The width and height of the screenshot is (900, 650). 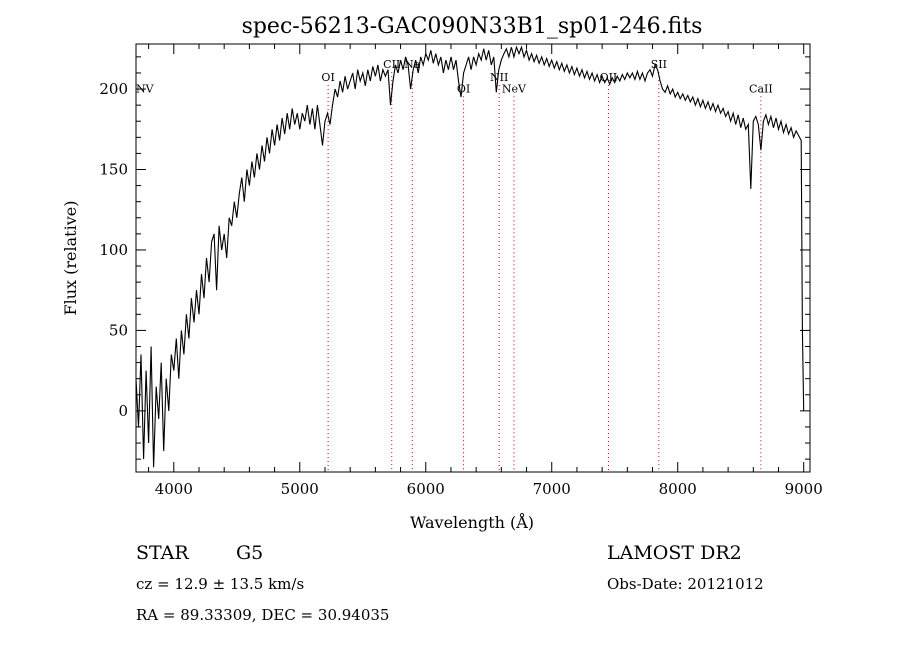 I want to click on y-axis-label: Flux (relative), so click(x=70, y=258).